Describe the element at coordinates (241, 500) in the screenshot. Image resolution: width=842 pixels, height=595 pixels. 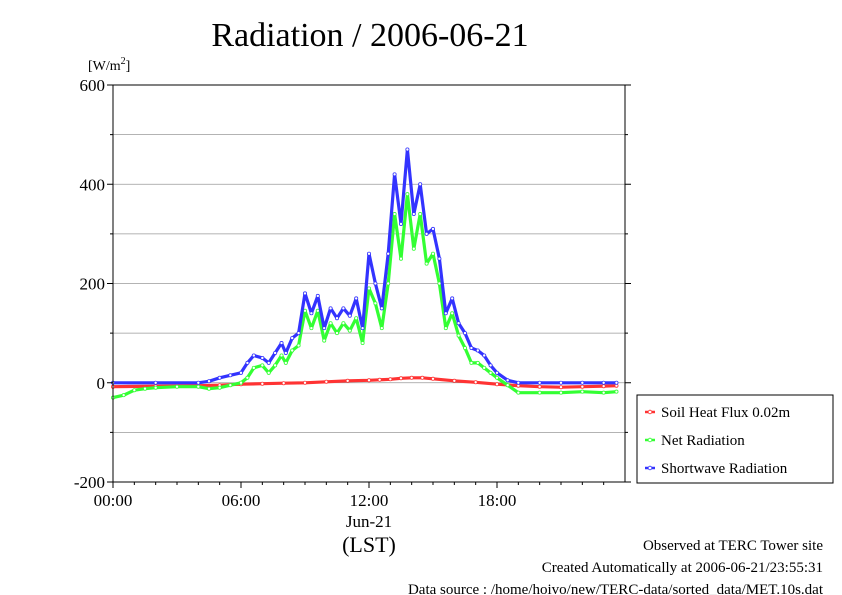
I see `x-tick-label: 06:00` at that location.